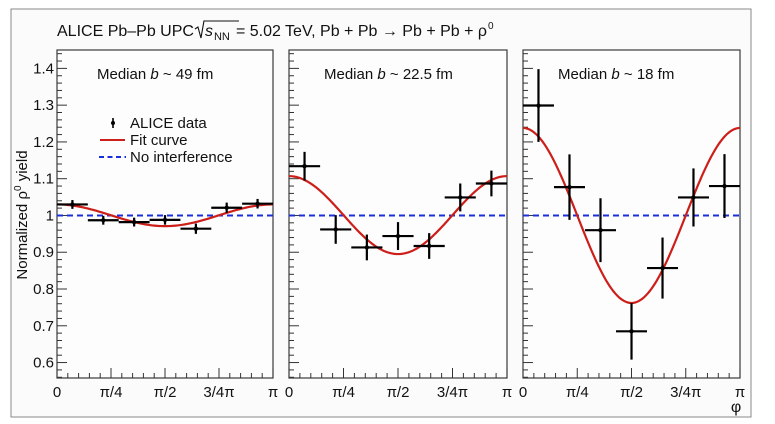  Describe the element at coordinates (113, 123) in the screenshot. I see `legend-marker` at that location.